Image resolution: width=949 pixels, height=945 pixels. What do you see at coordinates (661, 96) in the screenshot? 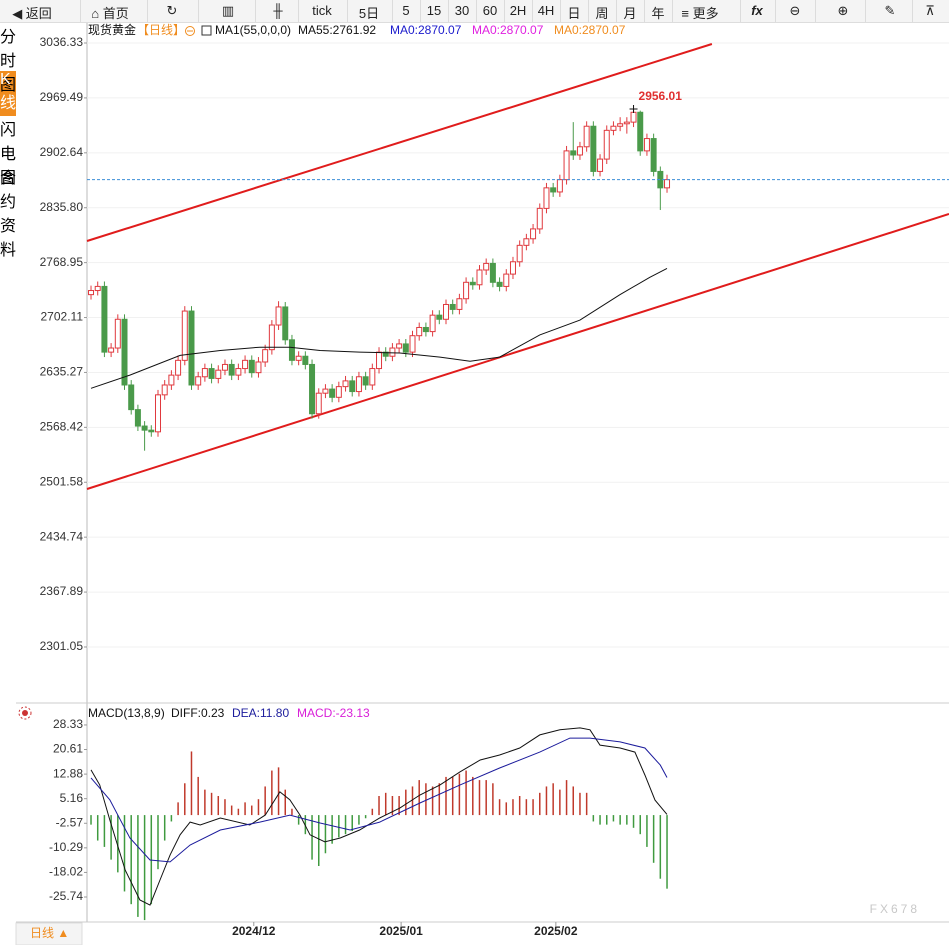
I see `high-label: 2956.01` at bounding box center [661, 96].